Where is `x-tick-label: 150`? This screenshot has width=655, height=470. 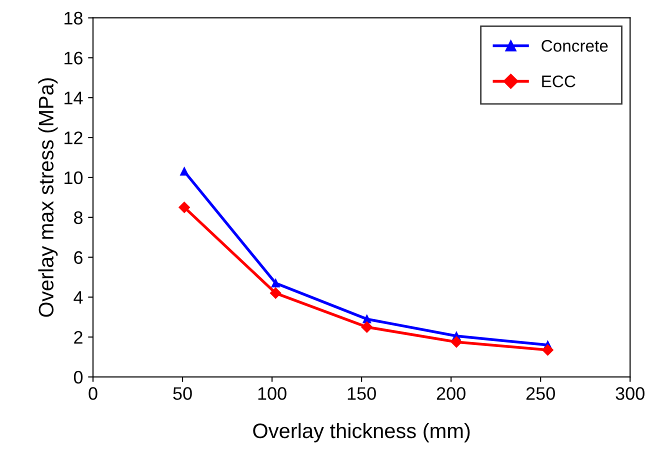 x-tick-label: 150 is located at coordinates (362, 393).